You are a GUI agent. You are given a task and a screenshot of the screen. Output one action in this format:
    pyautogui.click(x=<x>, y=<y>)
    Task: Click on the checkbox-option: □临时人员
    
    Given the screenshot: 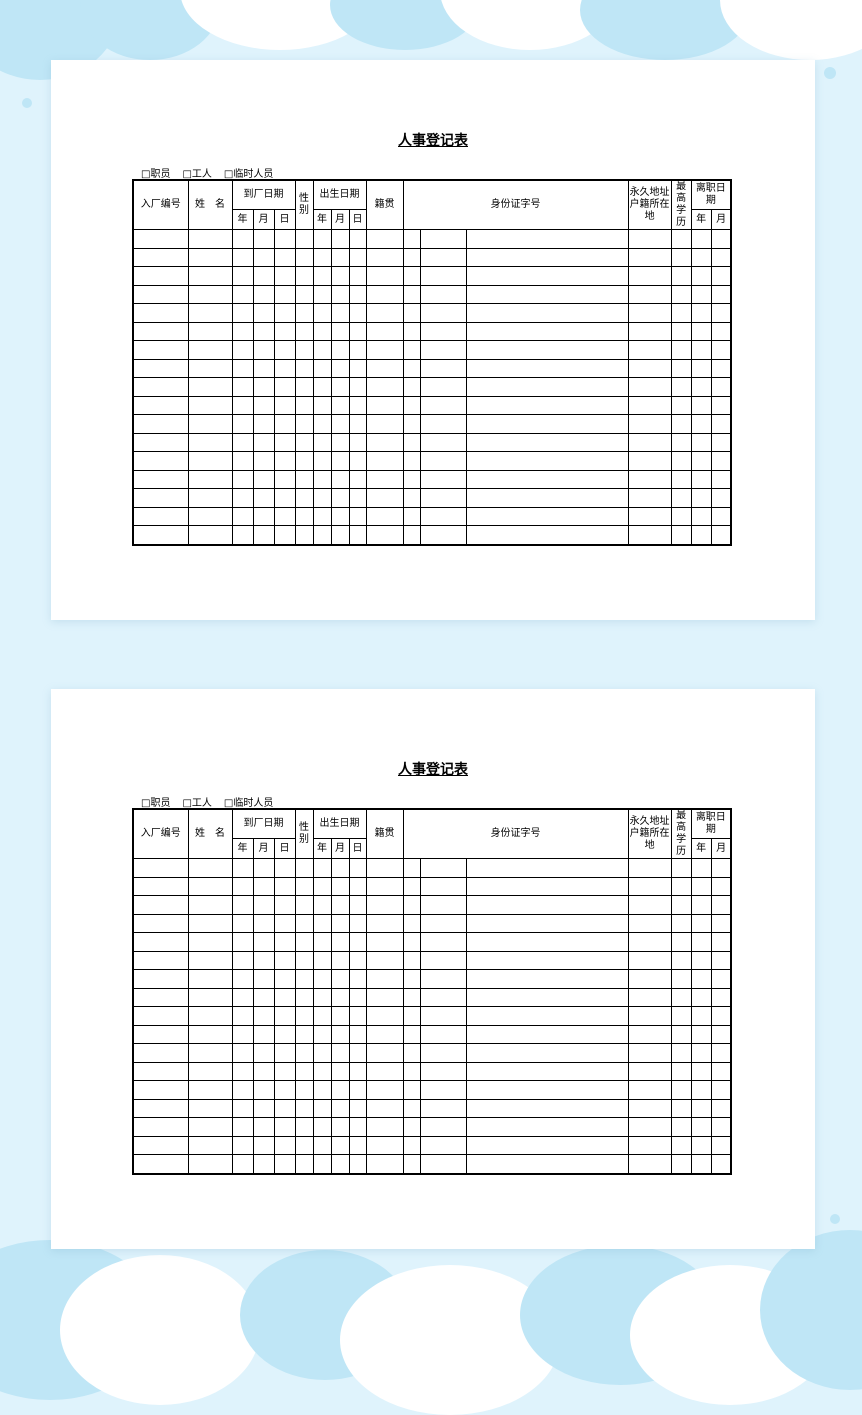 What is the action you would take?
    pyautogui.click(x=248, y=174)
    